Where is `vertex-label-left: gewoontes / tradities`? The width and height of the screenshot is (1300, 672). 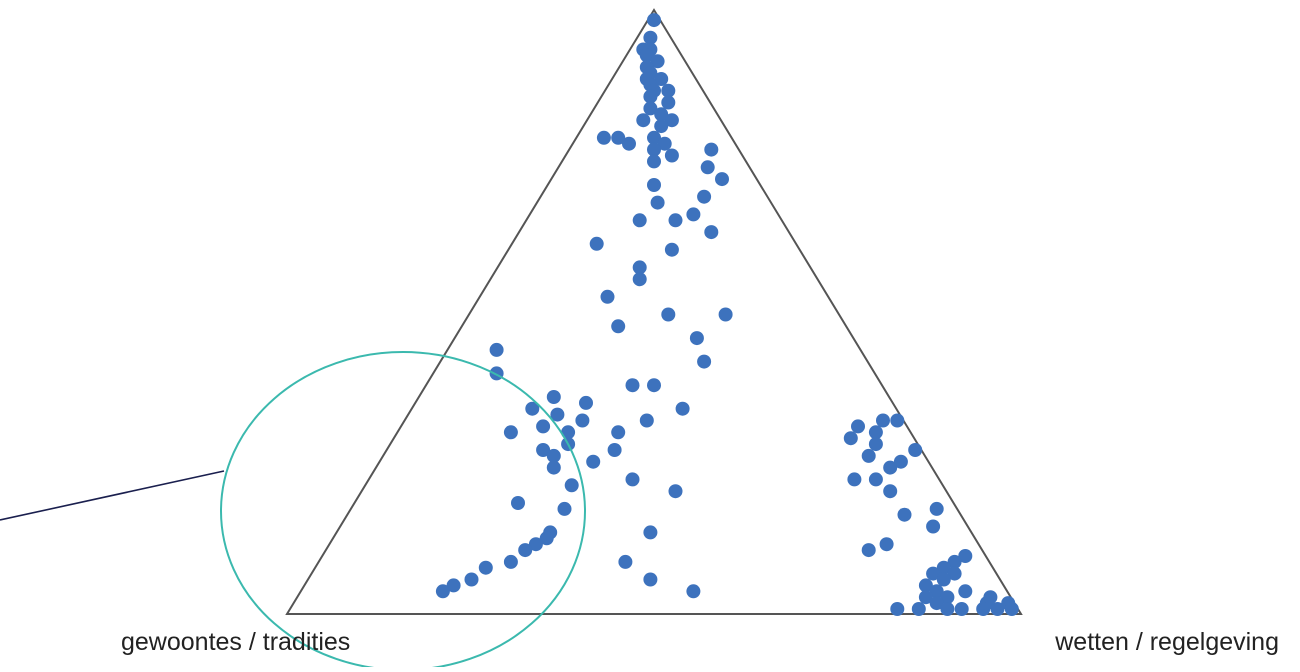
vertex-label-left: gewoontes / tradities is located at coordinates (236, 642).